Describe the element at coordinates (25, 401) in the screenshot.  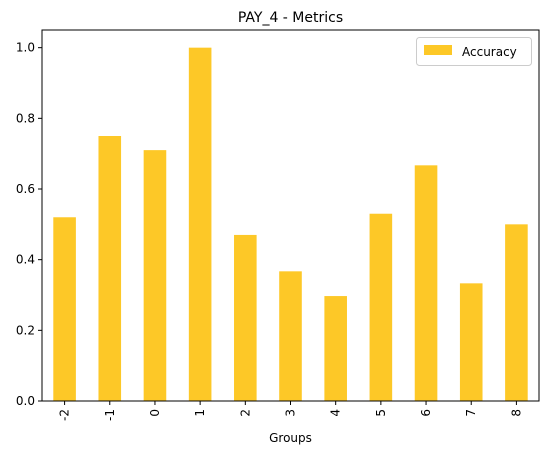
I see `y-tick-label: 0.0` at that location.